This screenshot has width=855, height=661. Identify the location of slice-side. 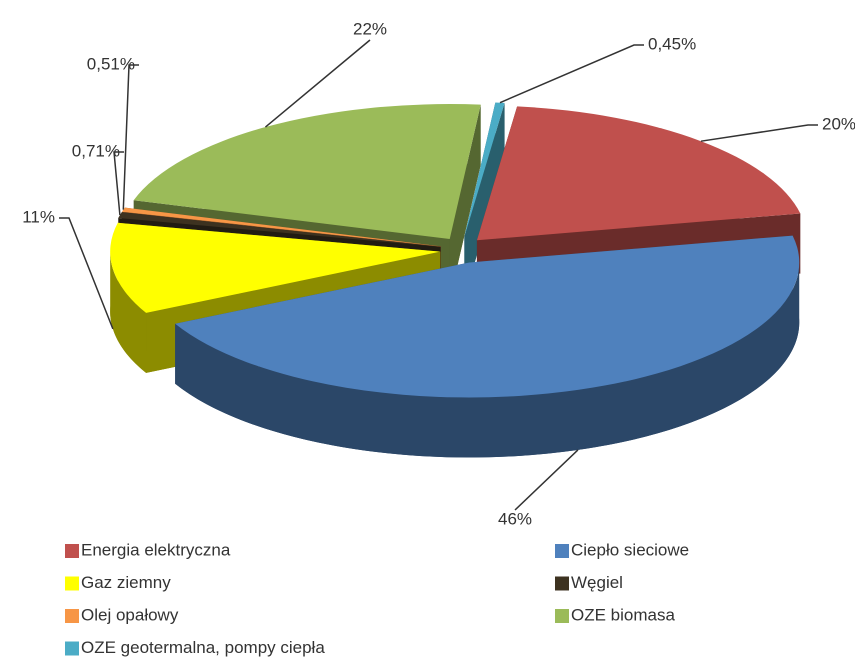
(128, 312).